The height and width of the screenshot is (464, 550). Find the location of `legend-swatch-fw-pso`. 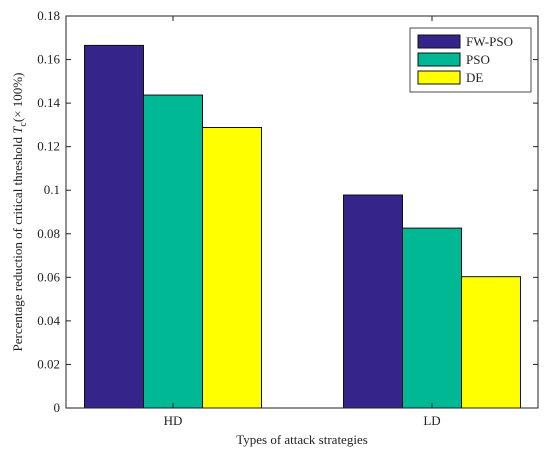

legend-swatch-fw-pso is located at coordinates (439, 41).